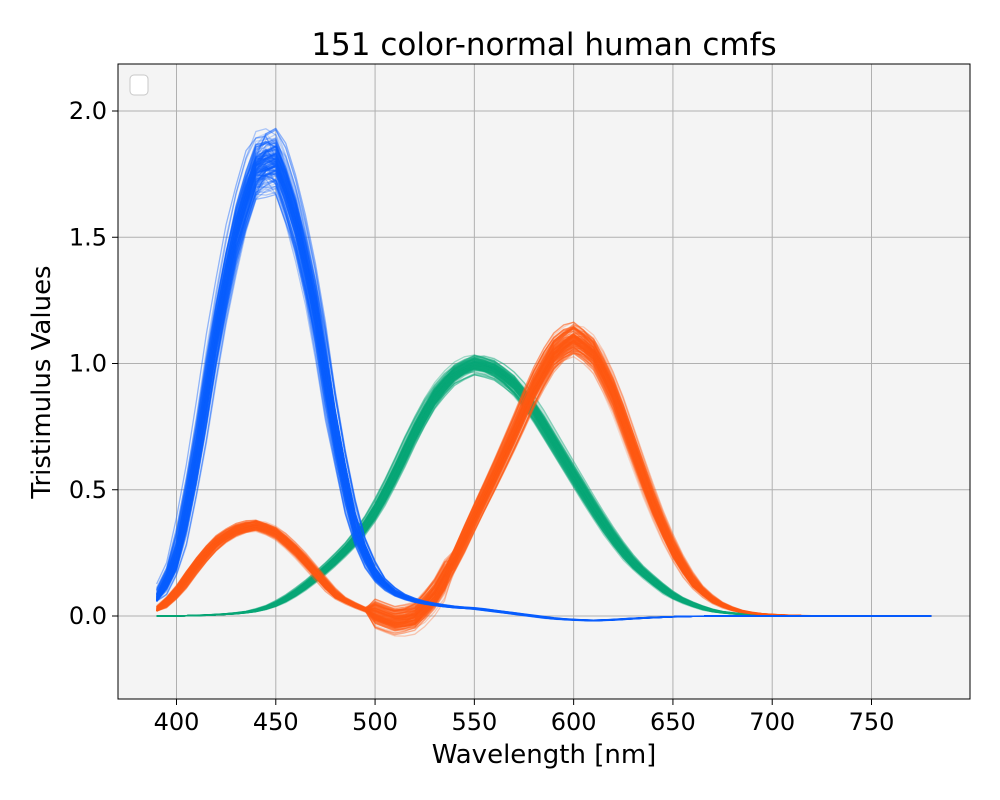  I want to click on x-tick-label: 650, so click(673, 722).